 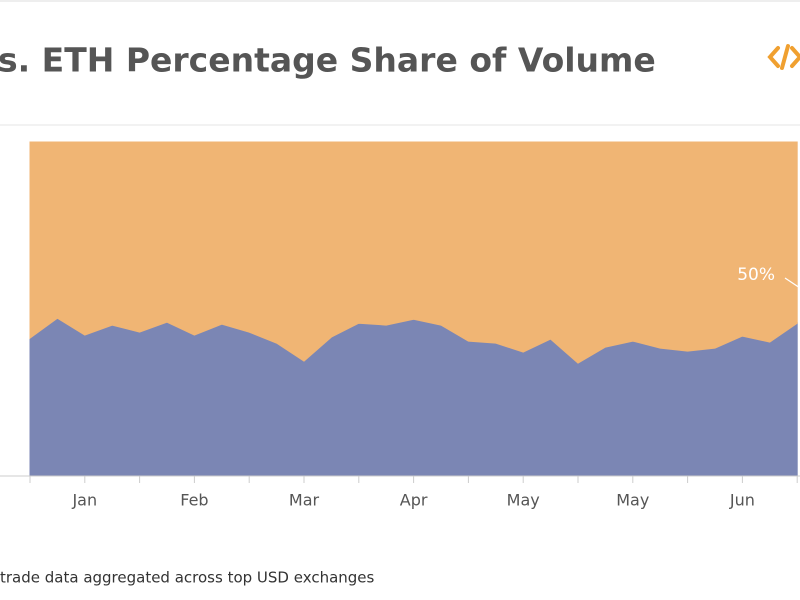 What do you see at coordinates (414, 500) in the screenshot?
I see `x-tick-label: Apr` at bounding box center [414, 500].